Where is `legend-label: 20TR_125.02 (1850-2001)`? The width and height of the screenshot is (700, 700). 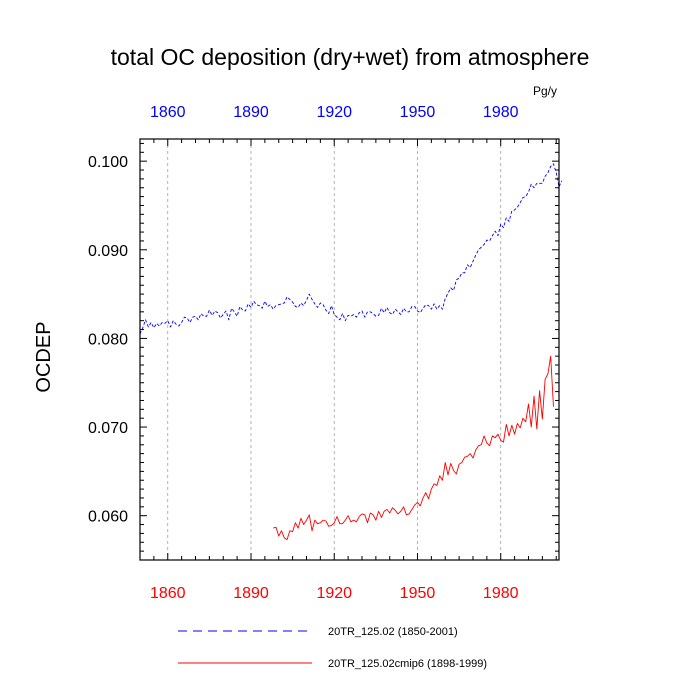
legend-label: 20TR_125.02 (1850-2001) is located at coordinates (393, 632).